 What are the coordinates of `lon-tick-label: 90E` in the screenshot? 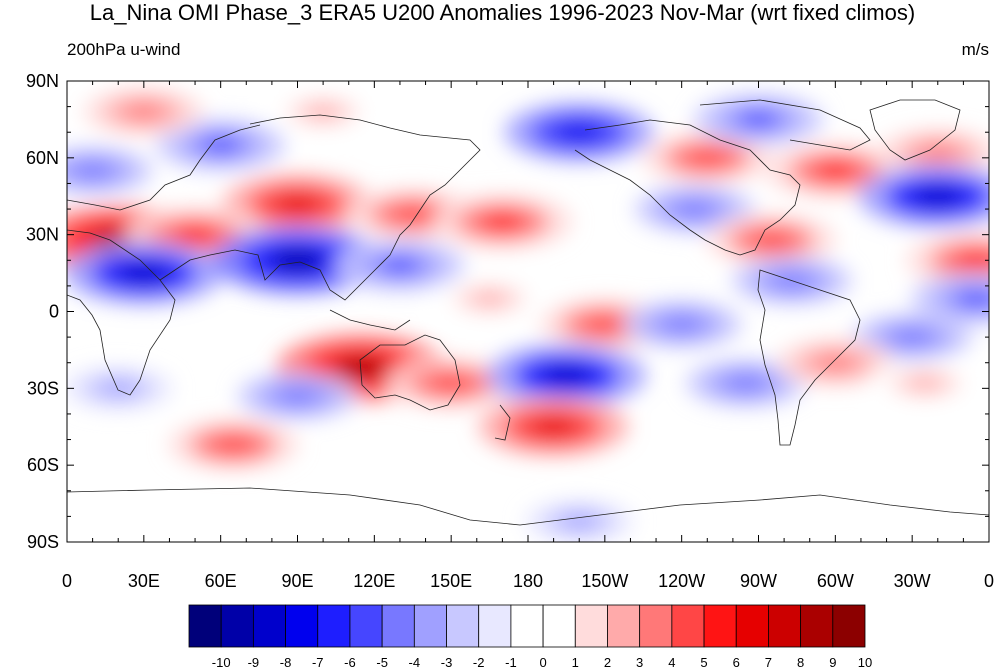 It's located at (297, 581).